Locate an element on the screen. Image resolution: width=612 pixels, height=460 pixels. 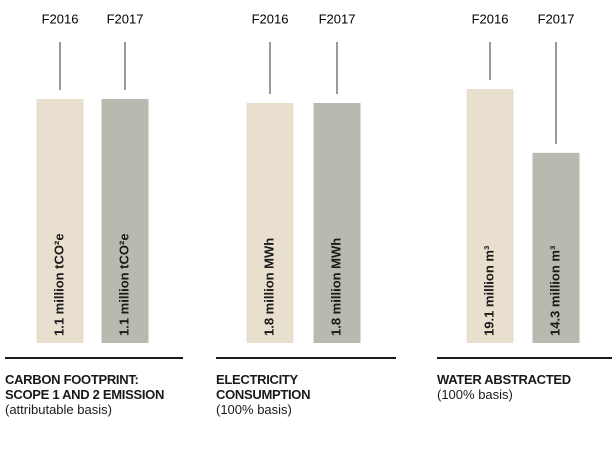
panel-title: ELECTRICITY CONSUMPTION is located at coordinates (263, 387).